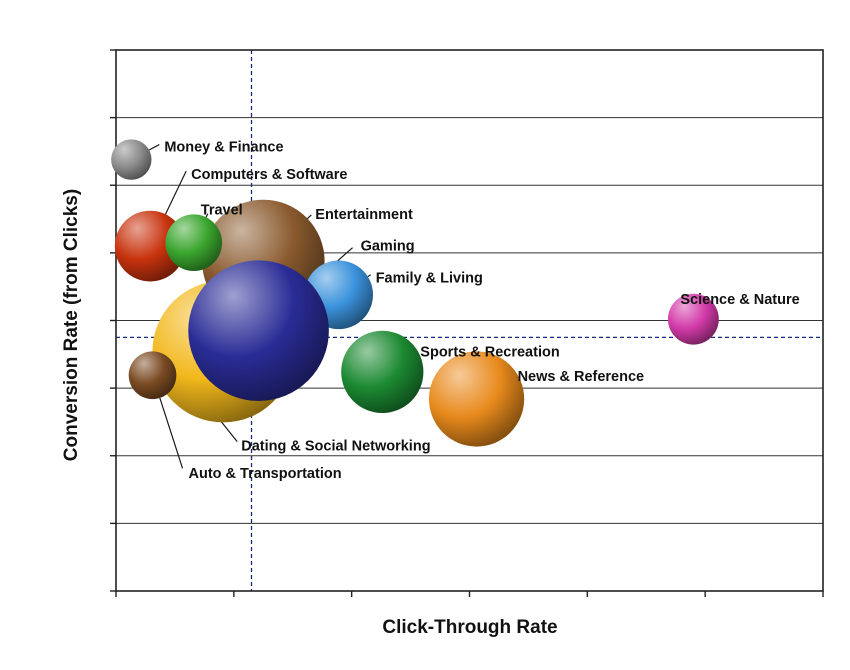  What do you see at coordinates (150, 246) in the screenshot?
I see `bubble-computers-and-software` at bounding box center [150, 246].